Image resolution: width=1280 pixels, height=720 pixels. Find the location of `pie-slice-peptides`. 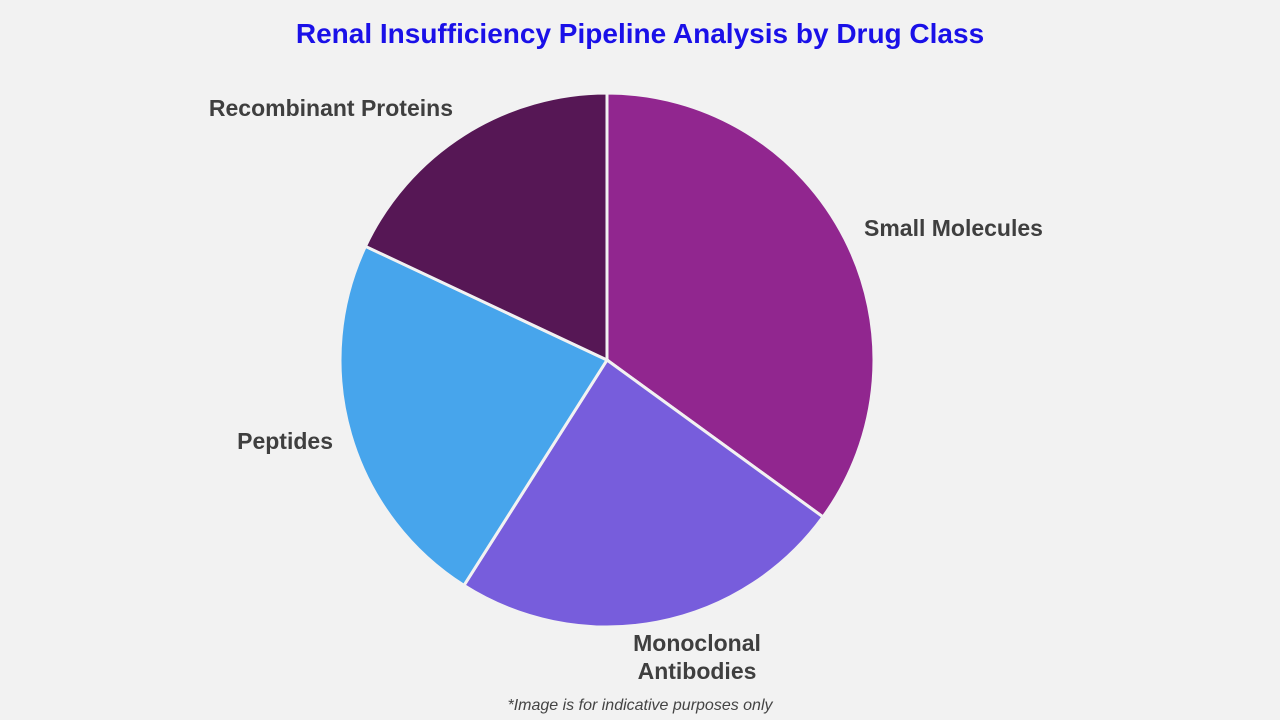

pie-slice-peptides is located at coordinates (474, 416).